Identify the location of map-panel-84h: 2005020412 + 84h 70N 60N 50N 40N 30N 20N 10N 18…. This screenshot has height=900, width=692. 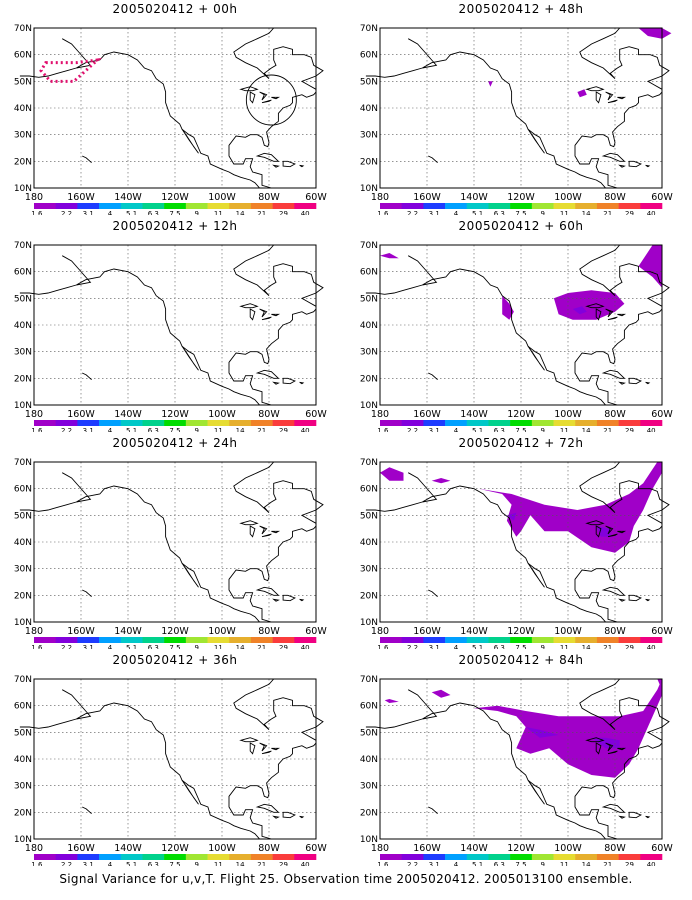
(521, 758).